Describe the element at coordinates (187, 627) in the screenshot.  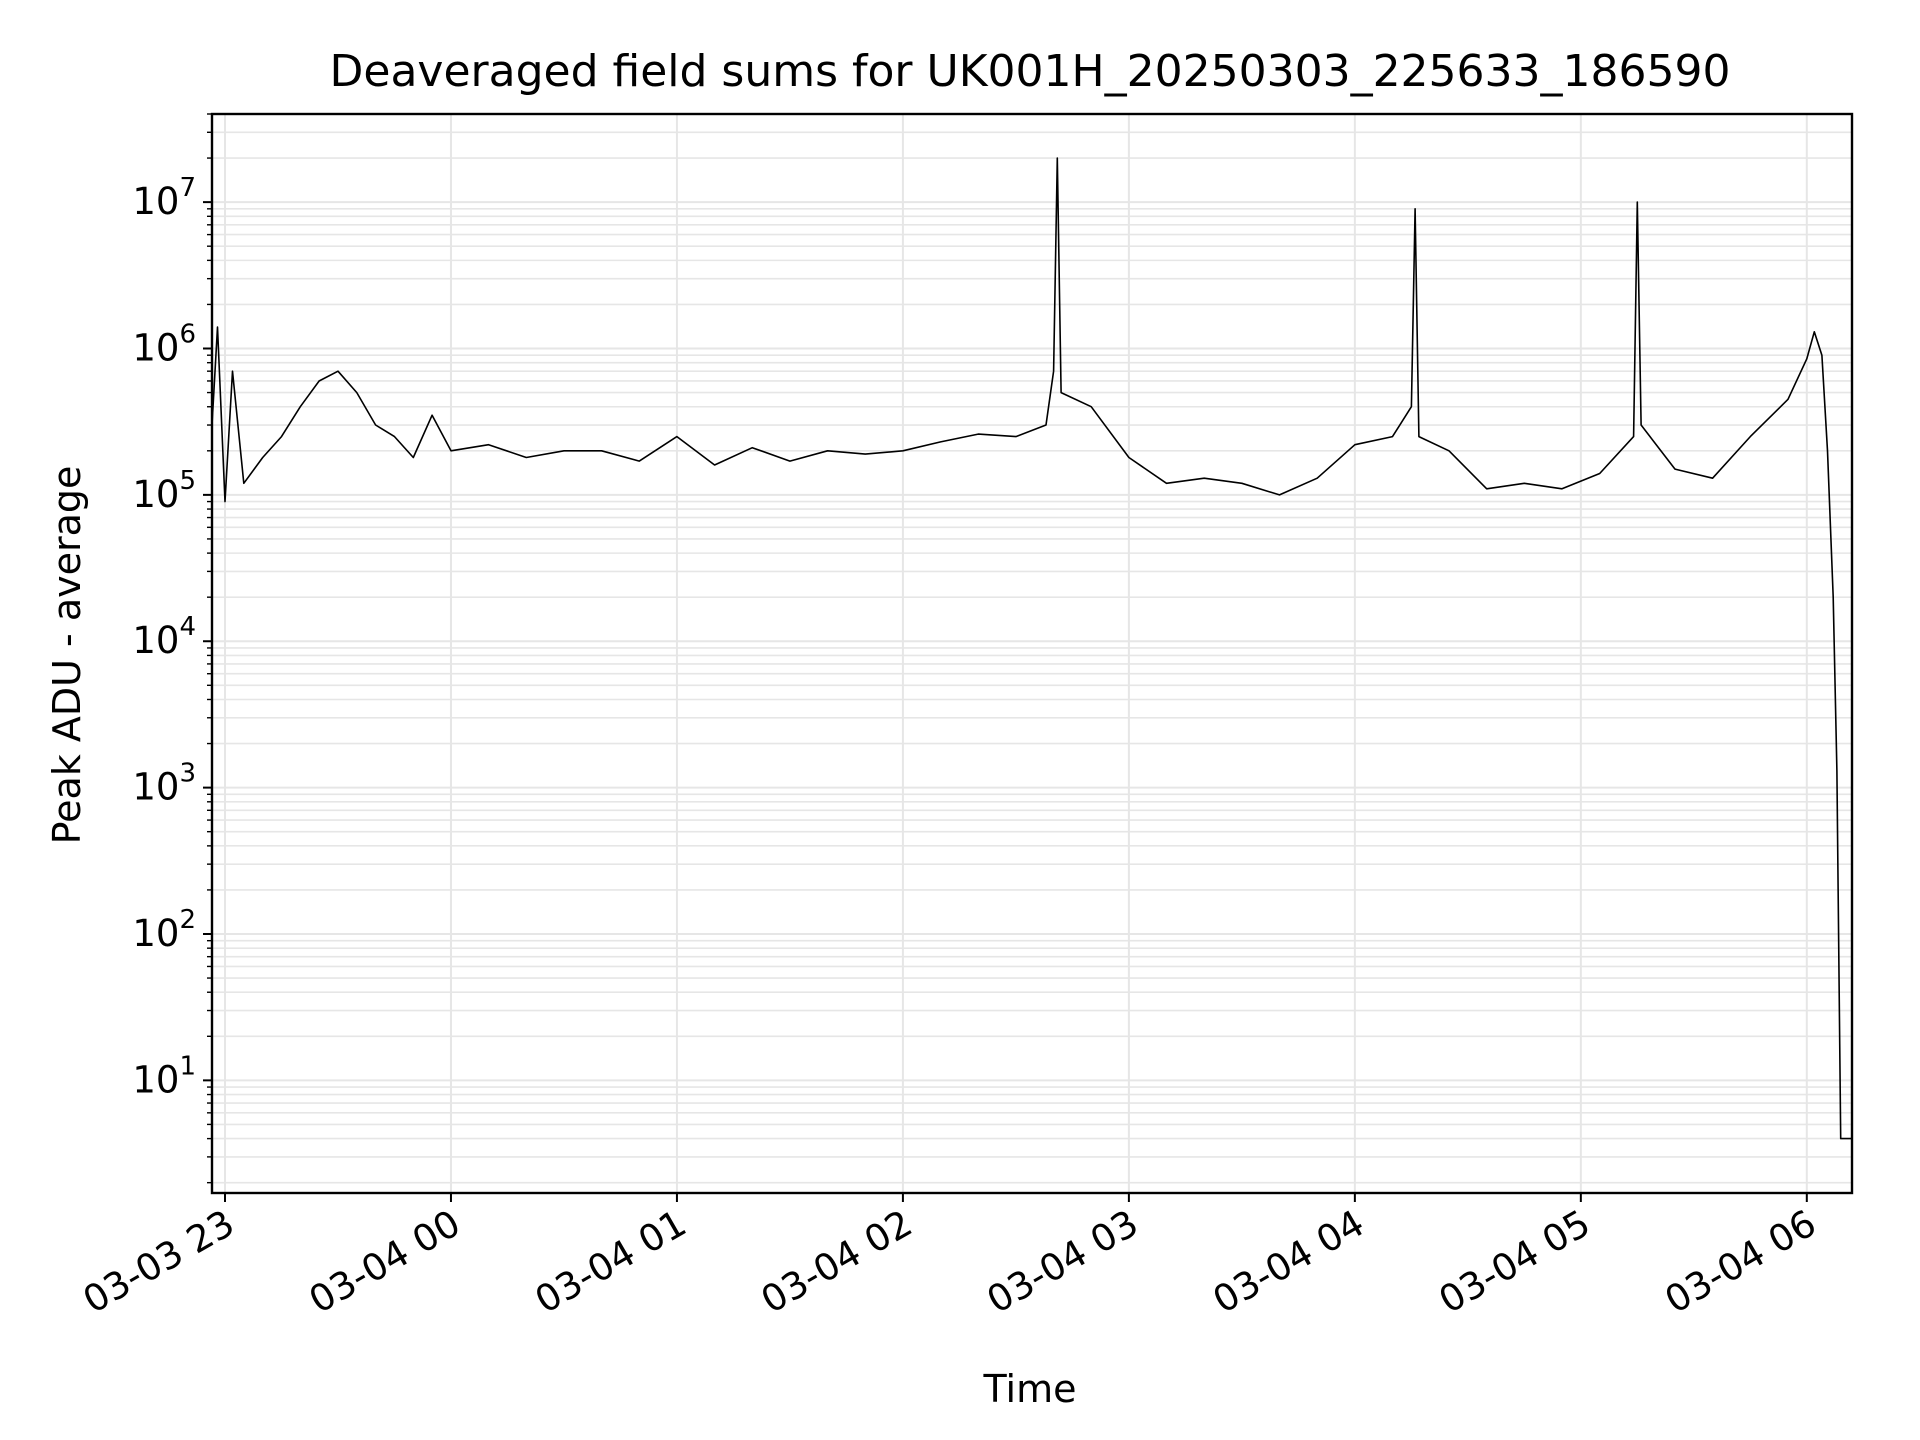
I see `y-tick-exponent: 4` at that location.